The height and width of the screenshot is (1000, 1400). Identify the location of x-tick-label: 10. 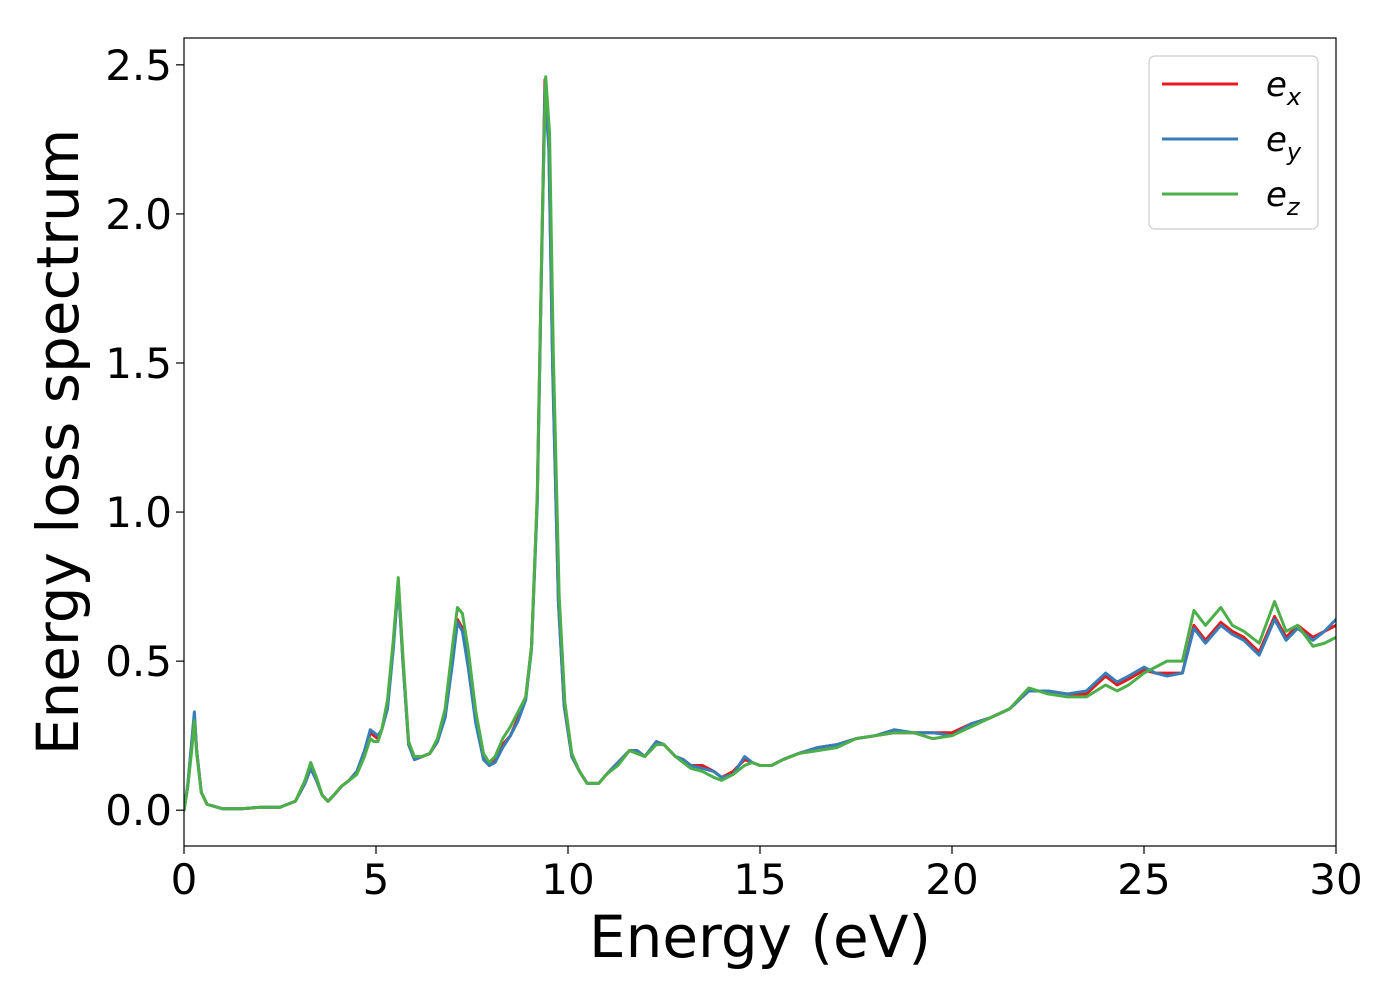
(567, 879).